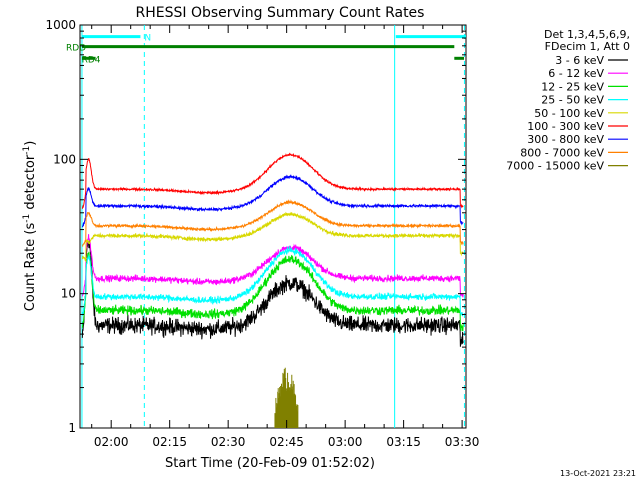 This screenshot has width=640, height=480. I want to click on y-tick-label: 1000, so click(60, 25).